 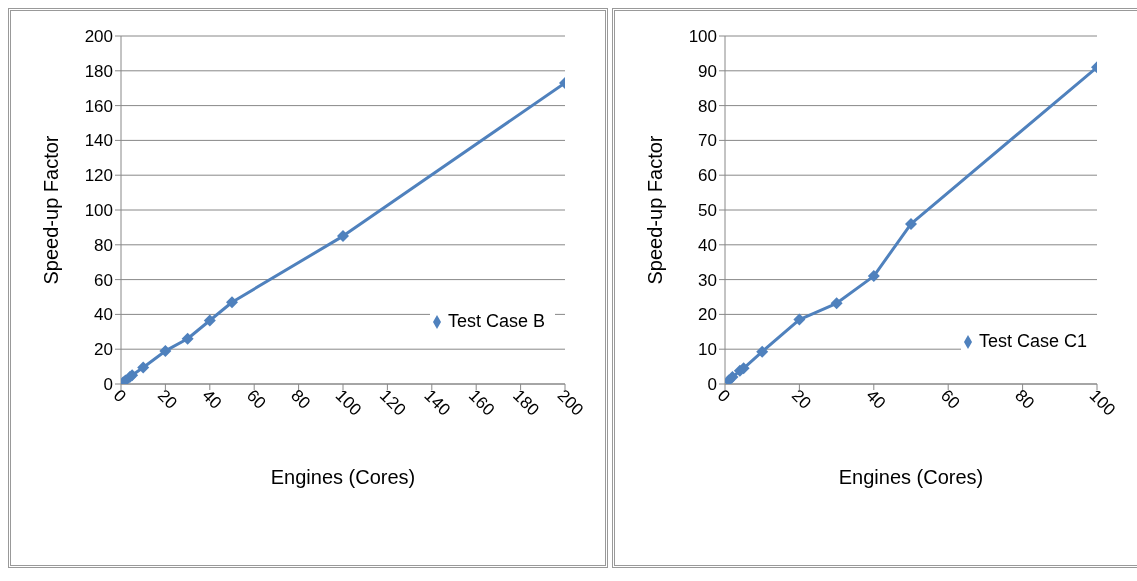 I want to click on y-tick-label: 140, so click(x=98, y=141).